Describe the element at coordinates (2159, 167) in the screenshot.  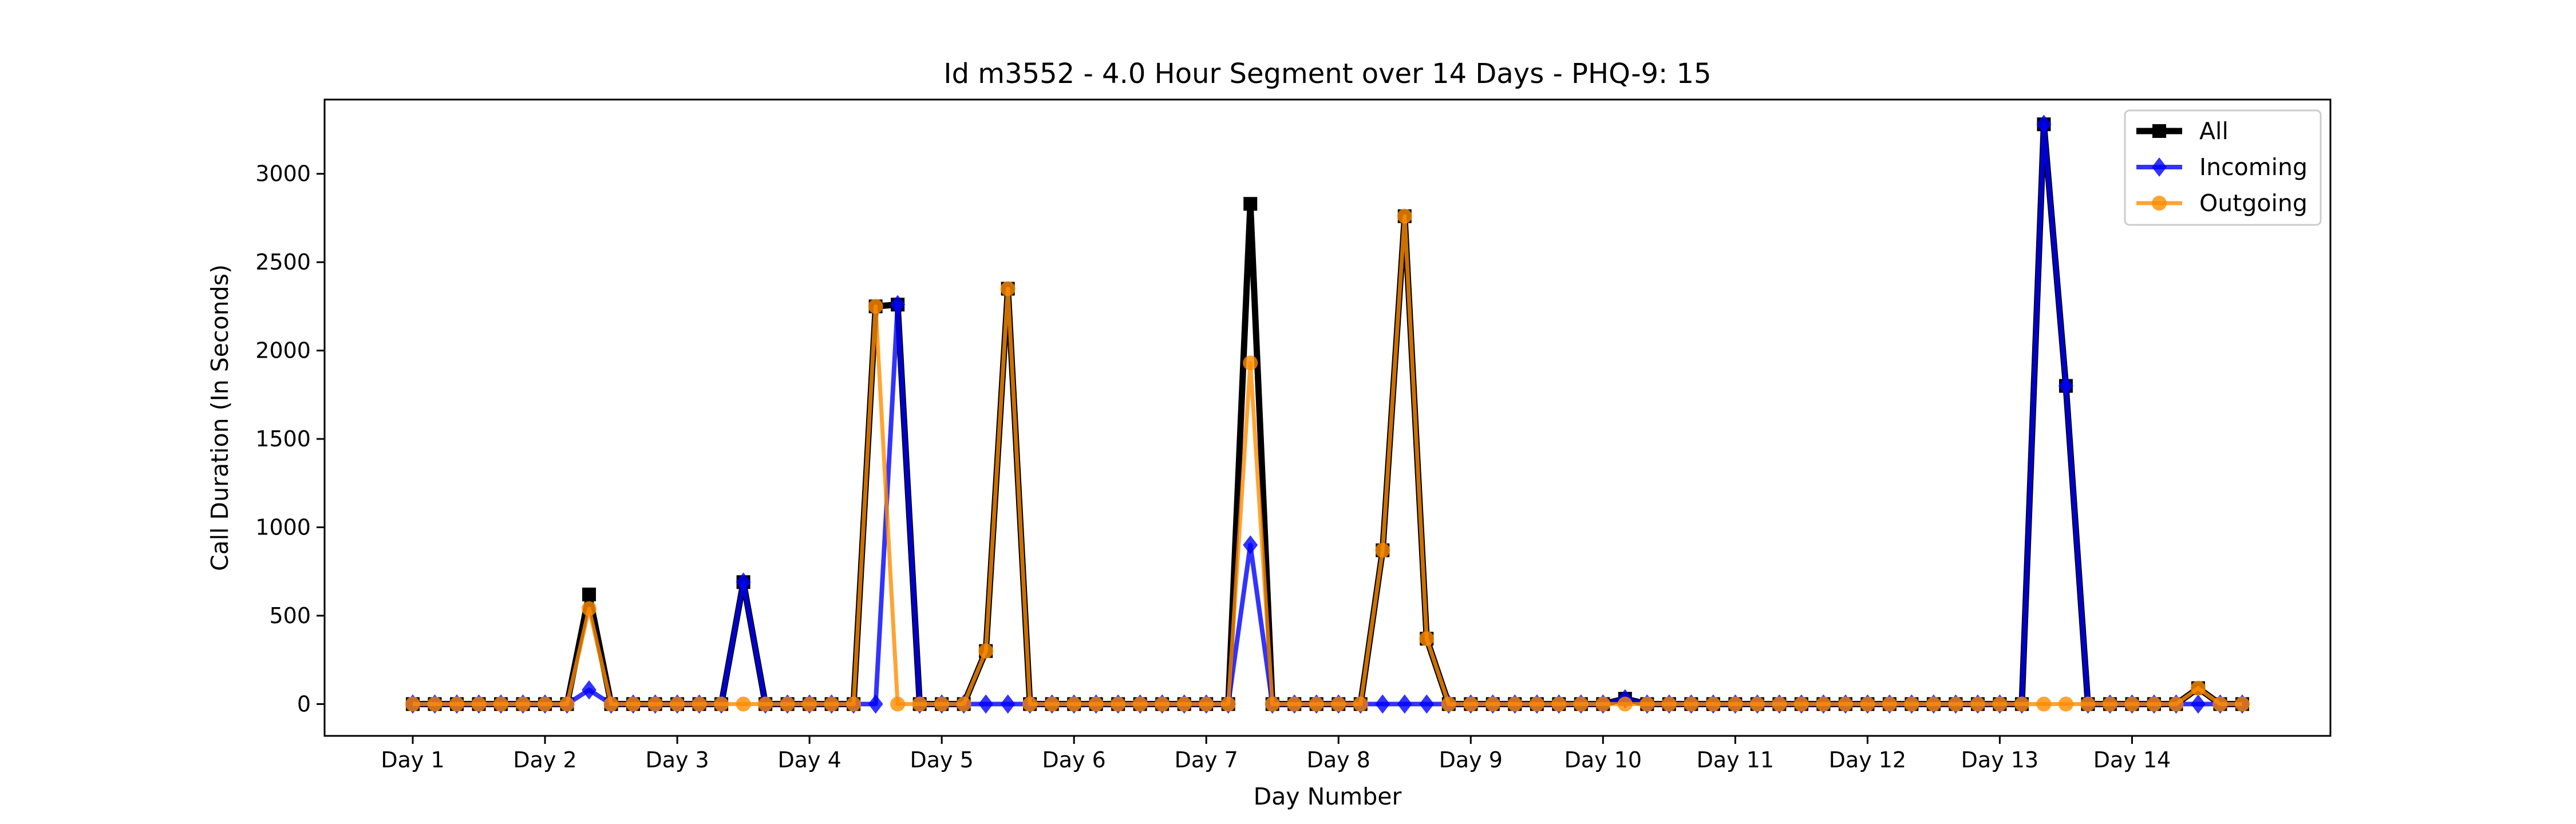
I see `legend-marker-incoming` at that location.